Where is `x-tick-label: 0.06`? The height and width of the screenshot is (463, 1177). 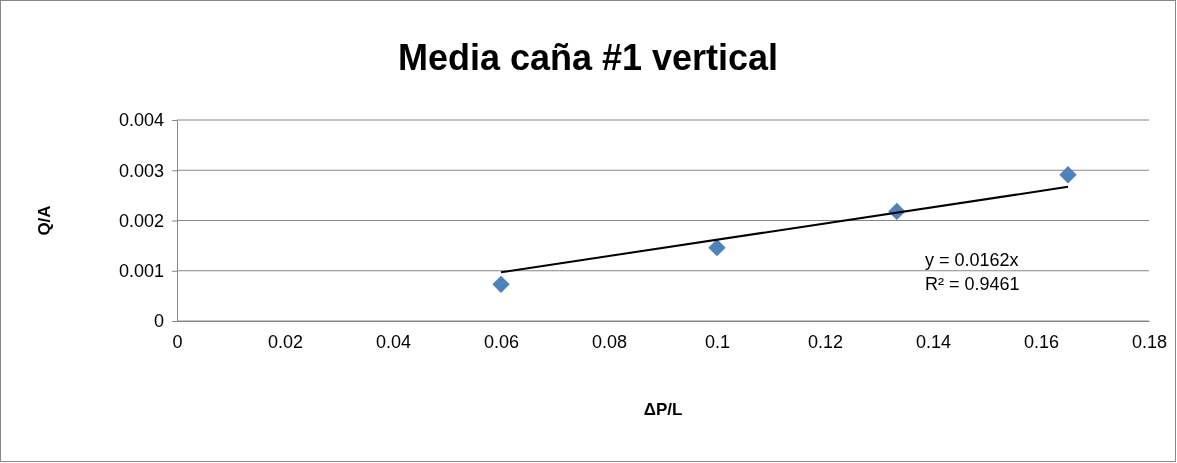
x-tick-label: 0.06 is located at coordinates (501, 341).